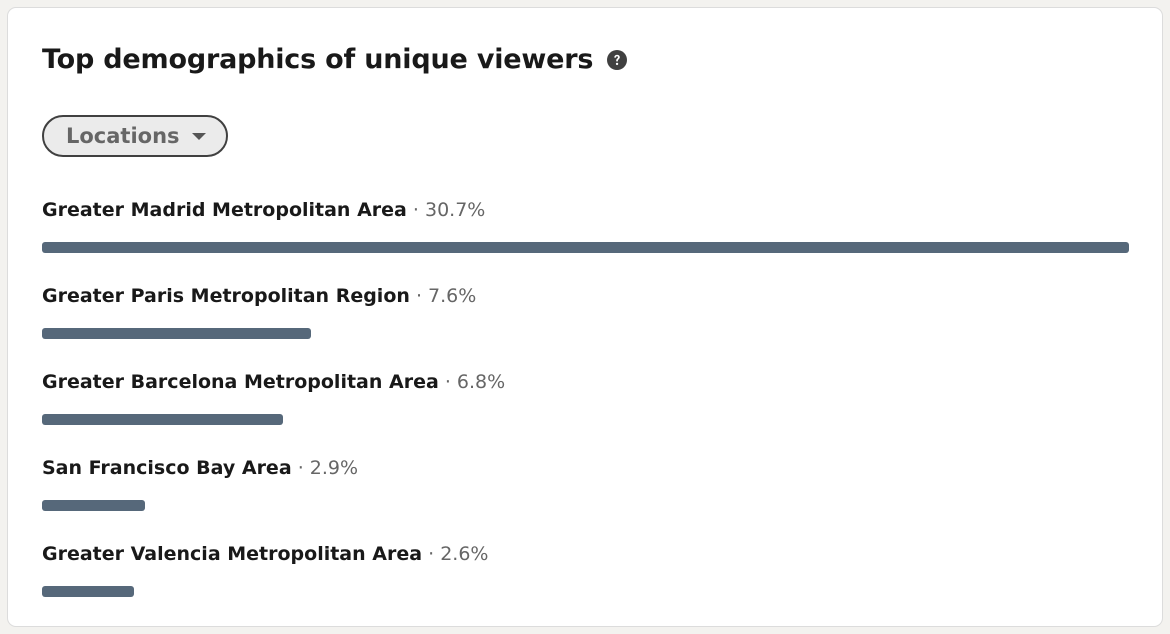 The width and height of the screenshot is (1170, 634). I want to click on card-title: Top demographics of unique viewers, so click(318, 59).